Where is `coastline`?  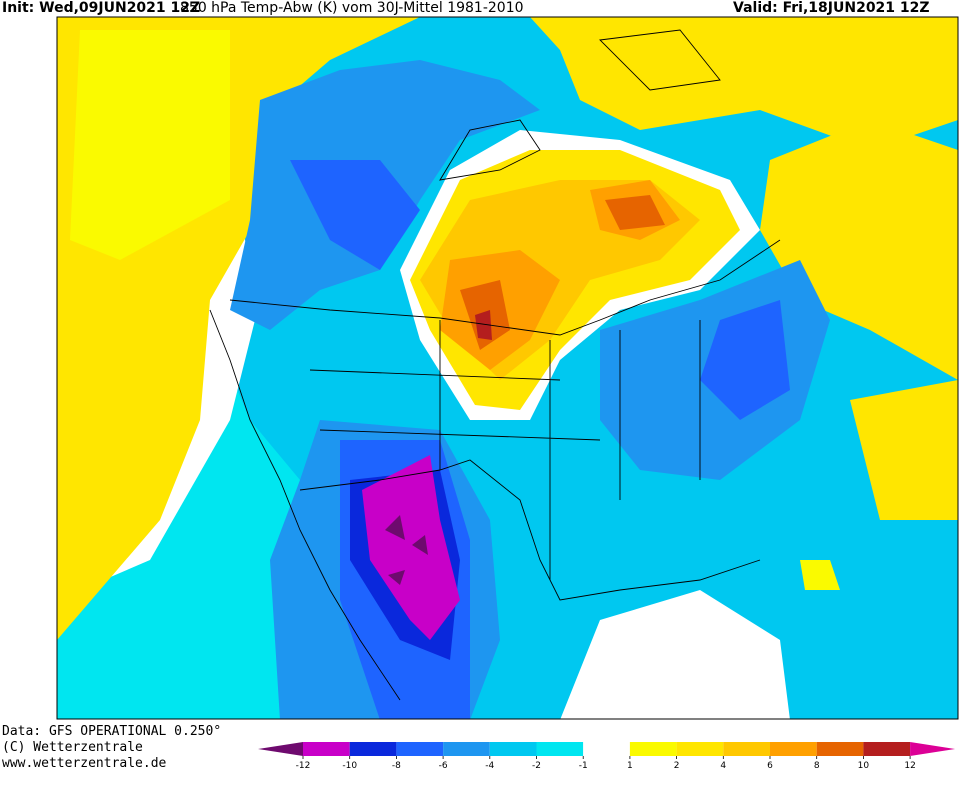 coastline is located at coordinates (305, 505).